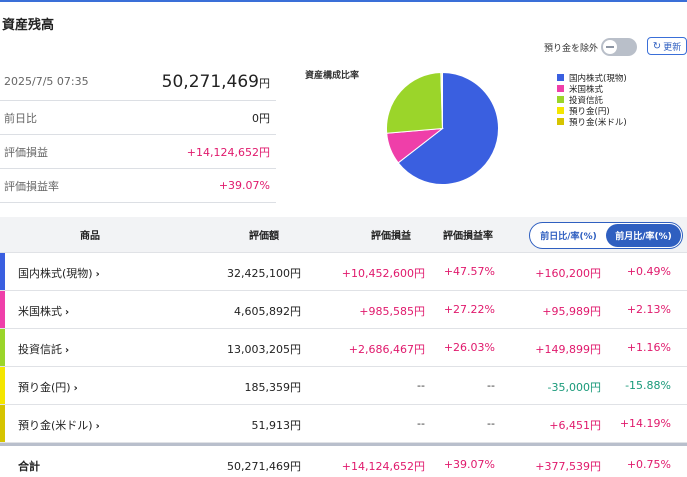 The height and width of the screenshot is (477, 687). What do you see at coordinates (44, 311) in the screenshot?
I see `product-link: 米国株式 ›` at bounding box center [44, 311].